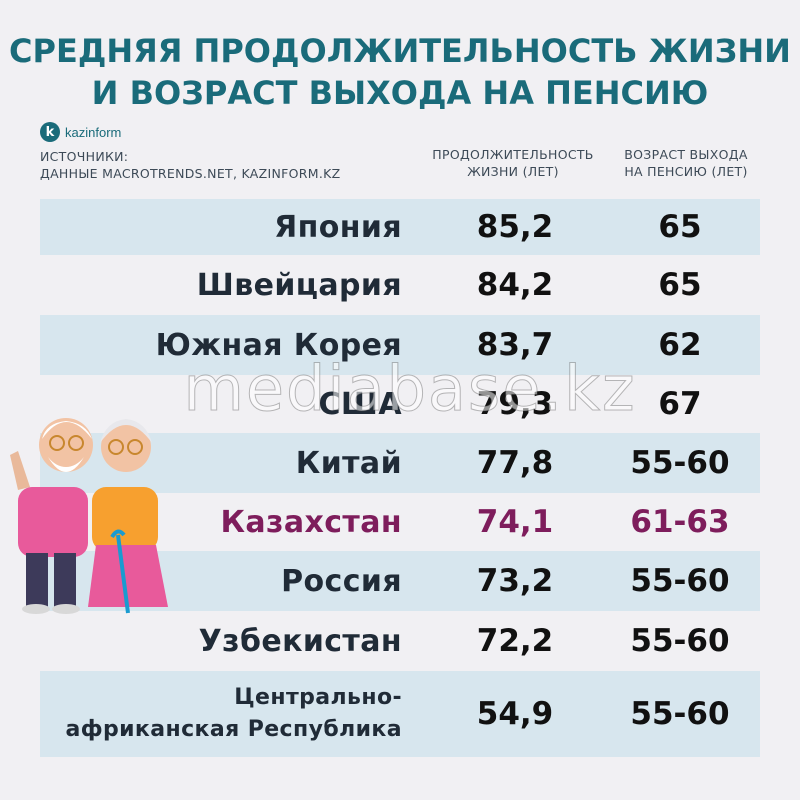 The height and width of the screenshot is (800, 800). What do you see at coordinates (348, 463) in the screenshot?
I see `country-label: Китай` at bounding box center [348, 463].